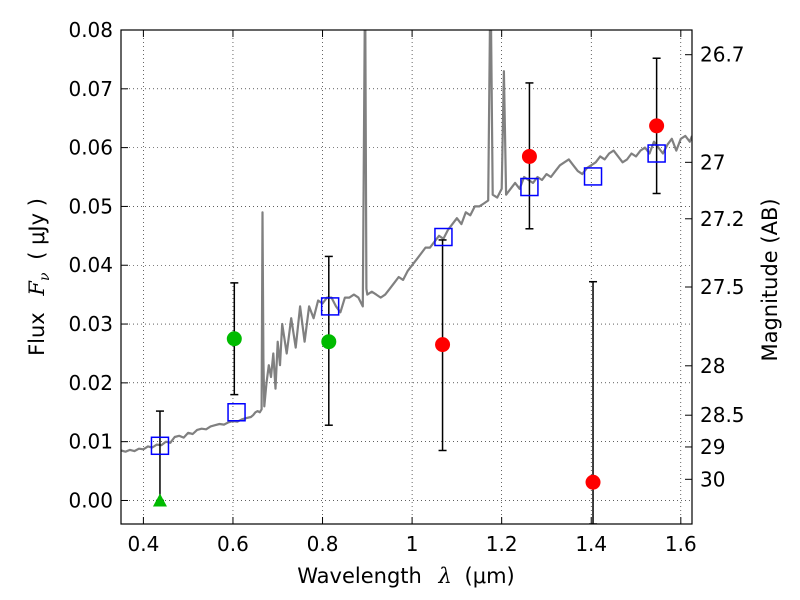 This screenshot has height=600, width=800. Describe the element at coordinates (412, 544) in the screenshot. I see `x-tick-label: 1` at that location.